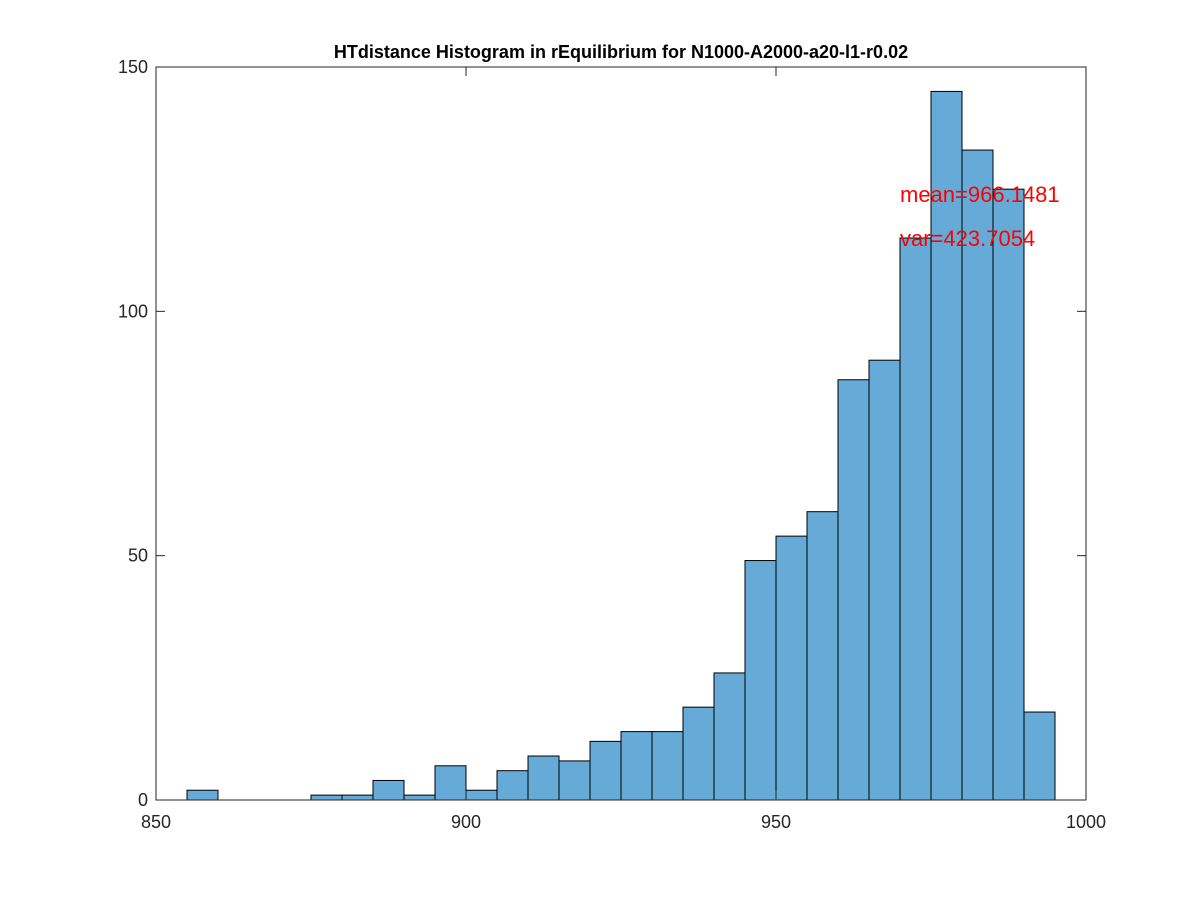  I want to click on y-tick-label-2: 100, so click(133, 311).